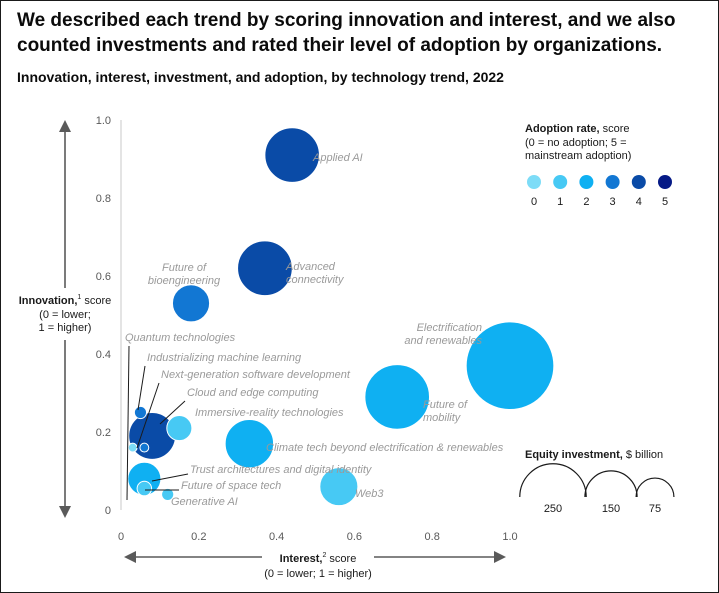  Describe the element at coordinates (576, 143) in the screenshot. I see `adoption-legend-subtitle: (0 = no adoption; 5 =` at that location.